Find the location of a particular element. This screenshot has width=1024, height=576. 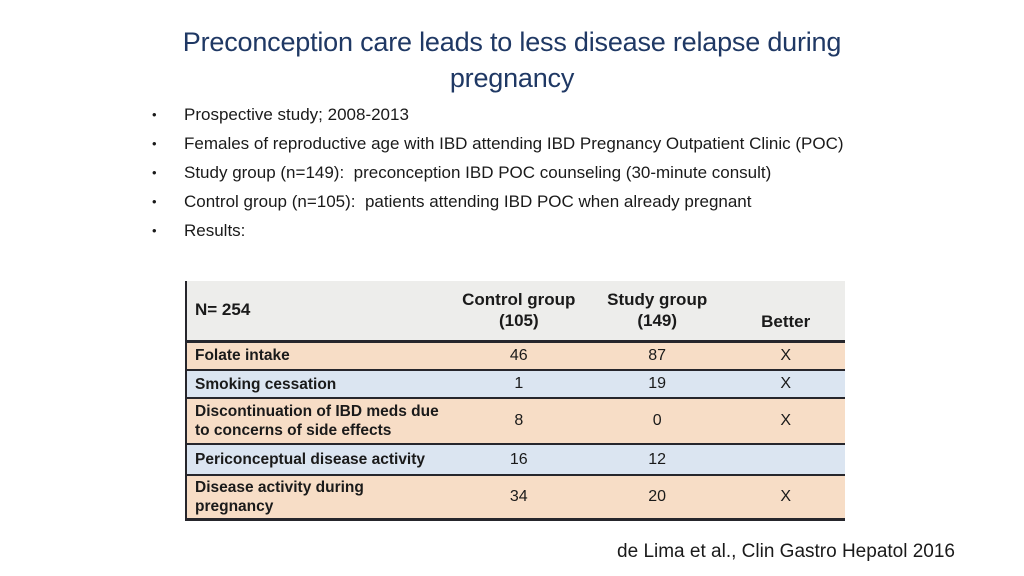

control-value: 8 is located at coordinates (519, 420).